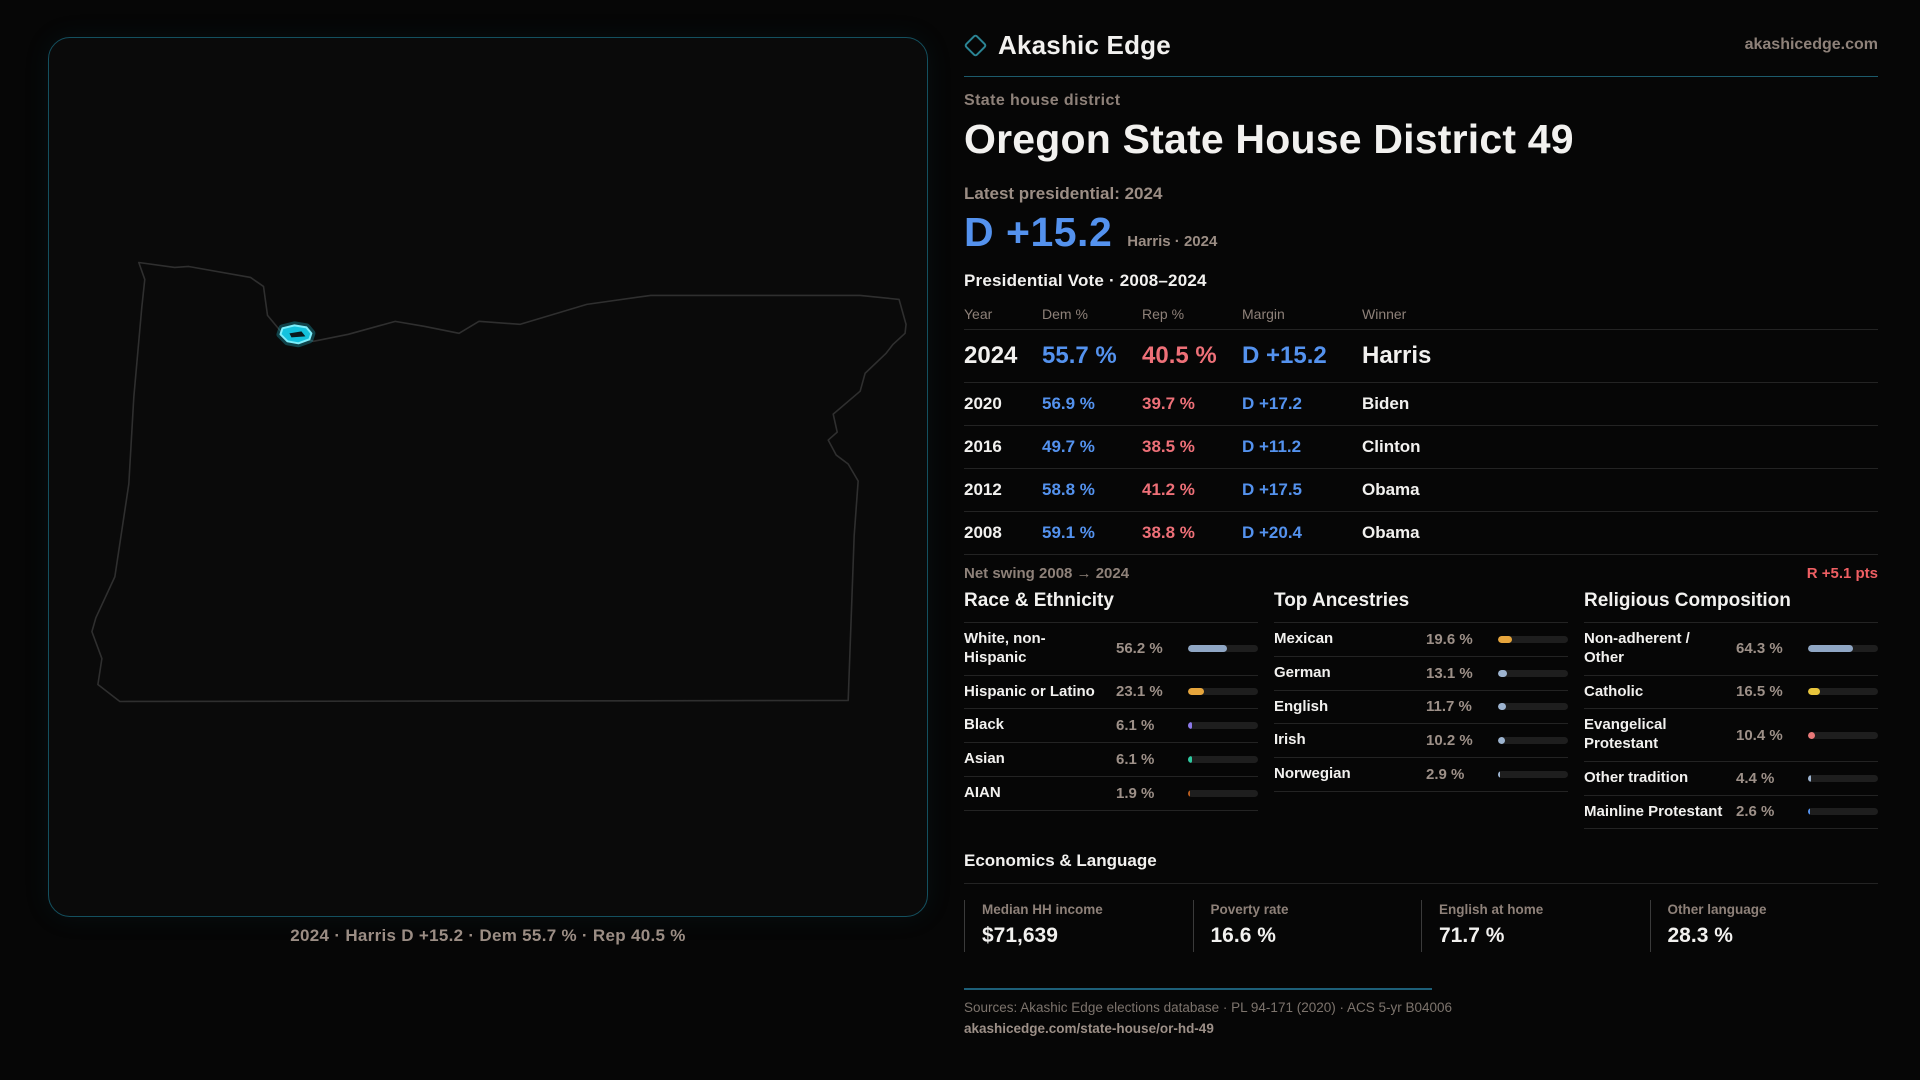 The image size is (1920, 1080). I want to click on demo-row: Hispanic or Latino 23.1 %, so click(1111, 693).